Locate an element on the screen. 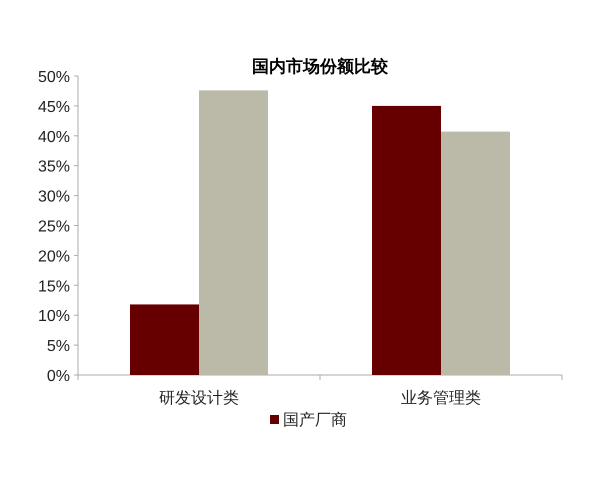  y-tick-label: 10% is located at coordinates (54, 317).